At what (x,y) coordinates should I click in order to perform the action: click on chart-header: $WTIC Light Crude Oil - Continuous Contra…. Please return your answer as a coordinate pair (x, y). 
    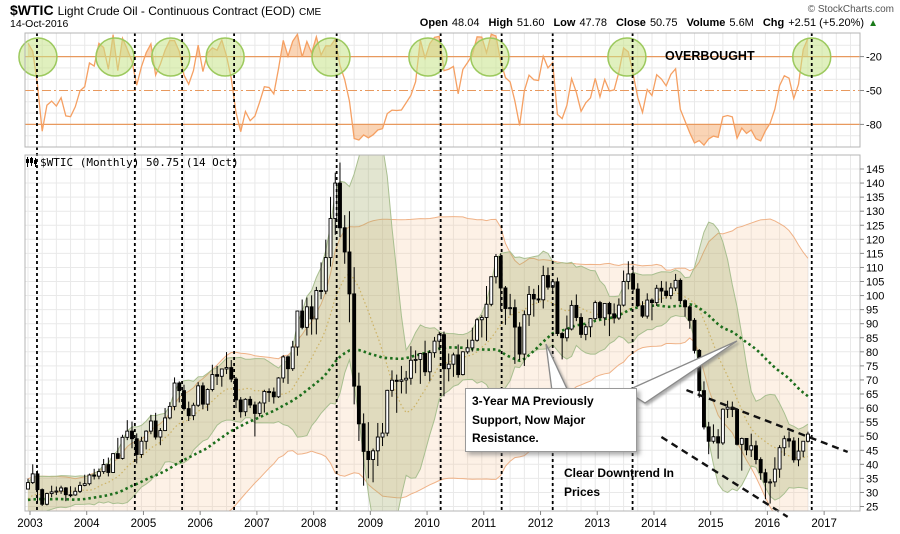
    Looking at the image, I should click on (165, 11).